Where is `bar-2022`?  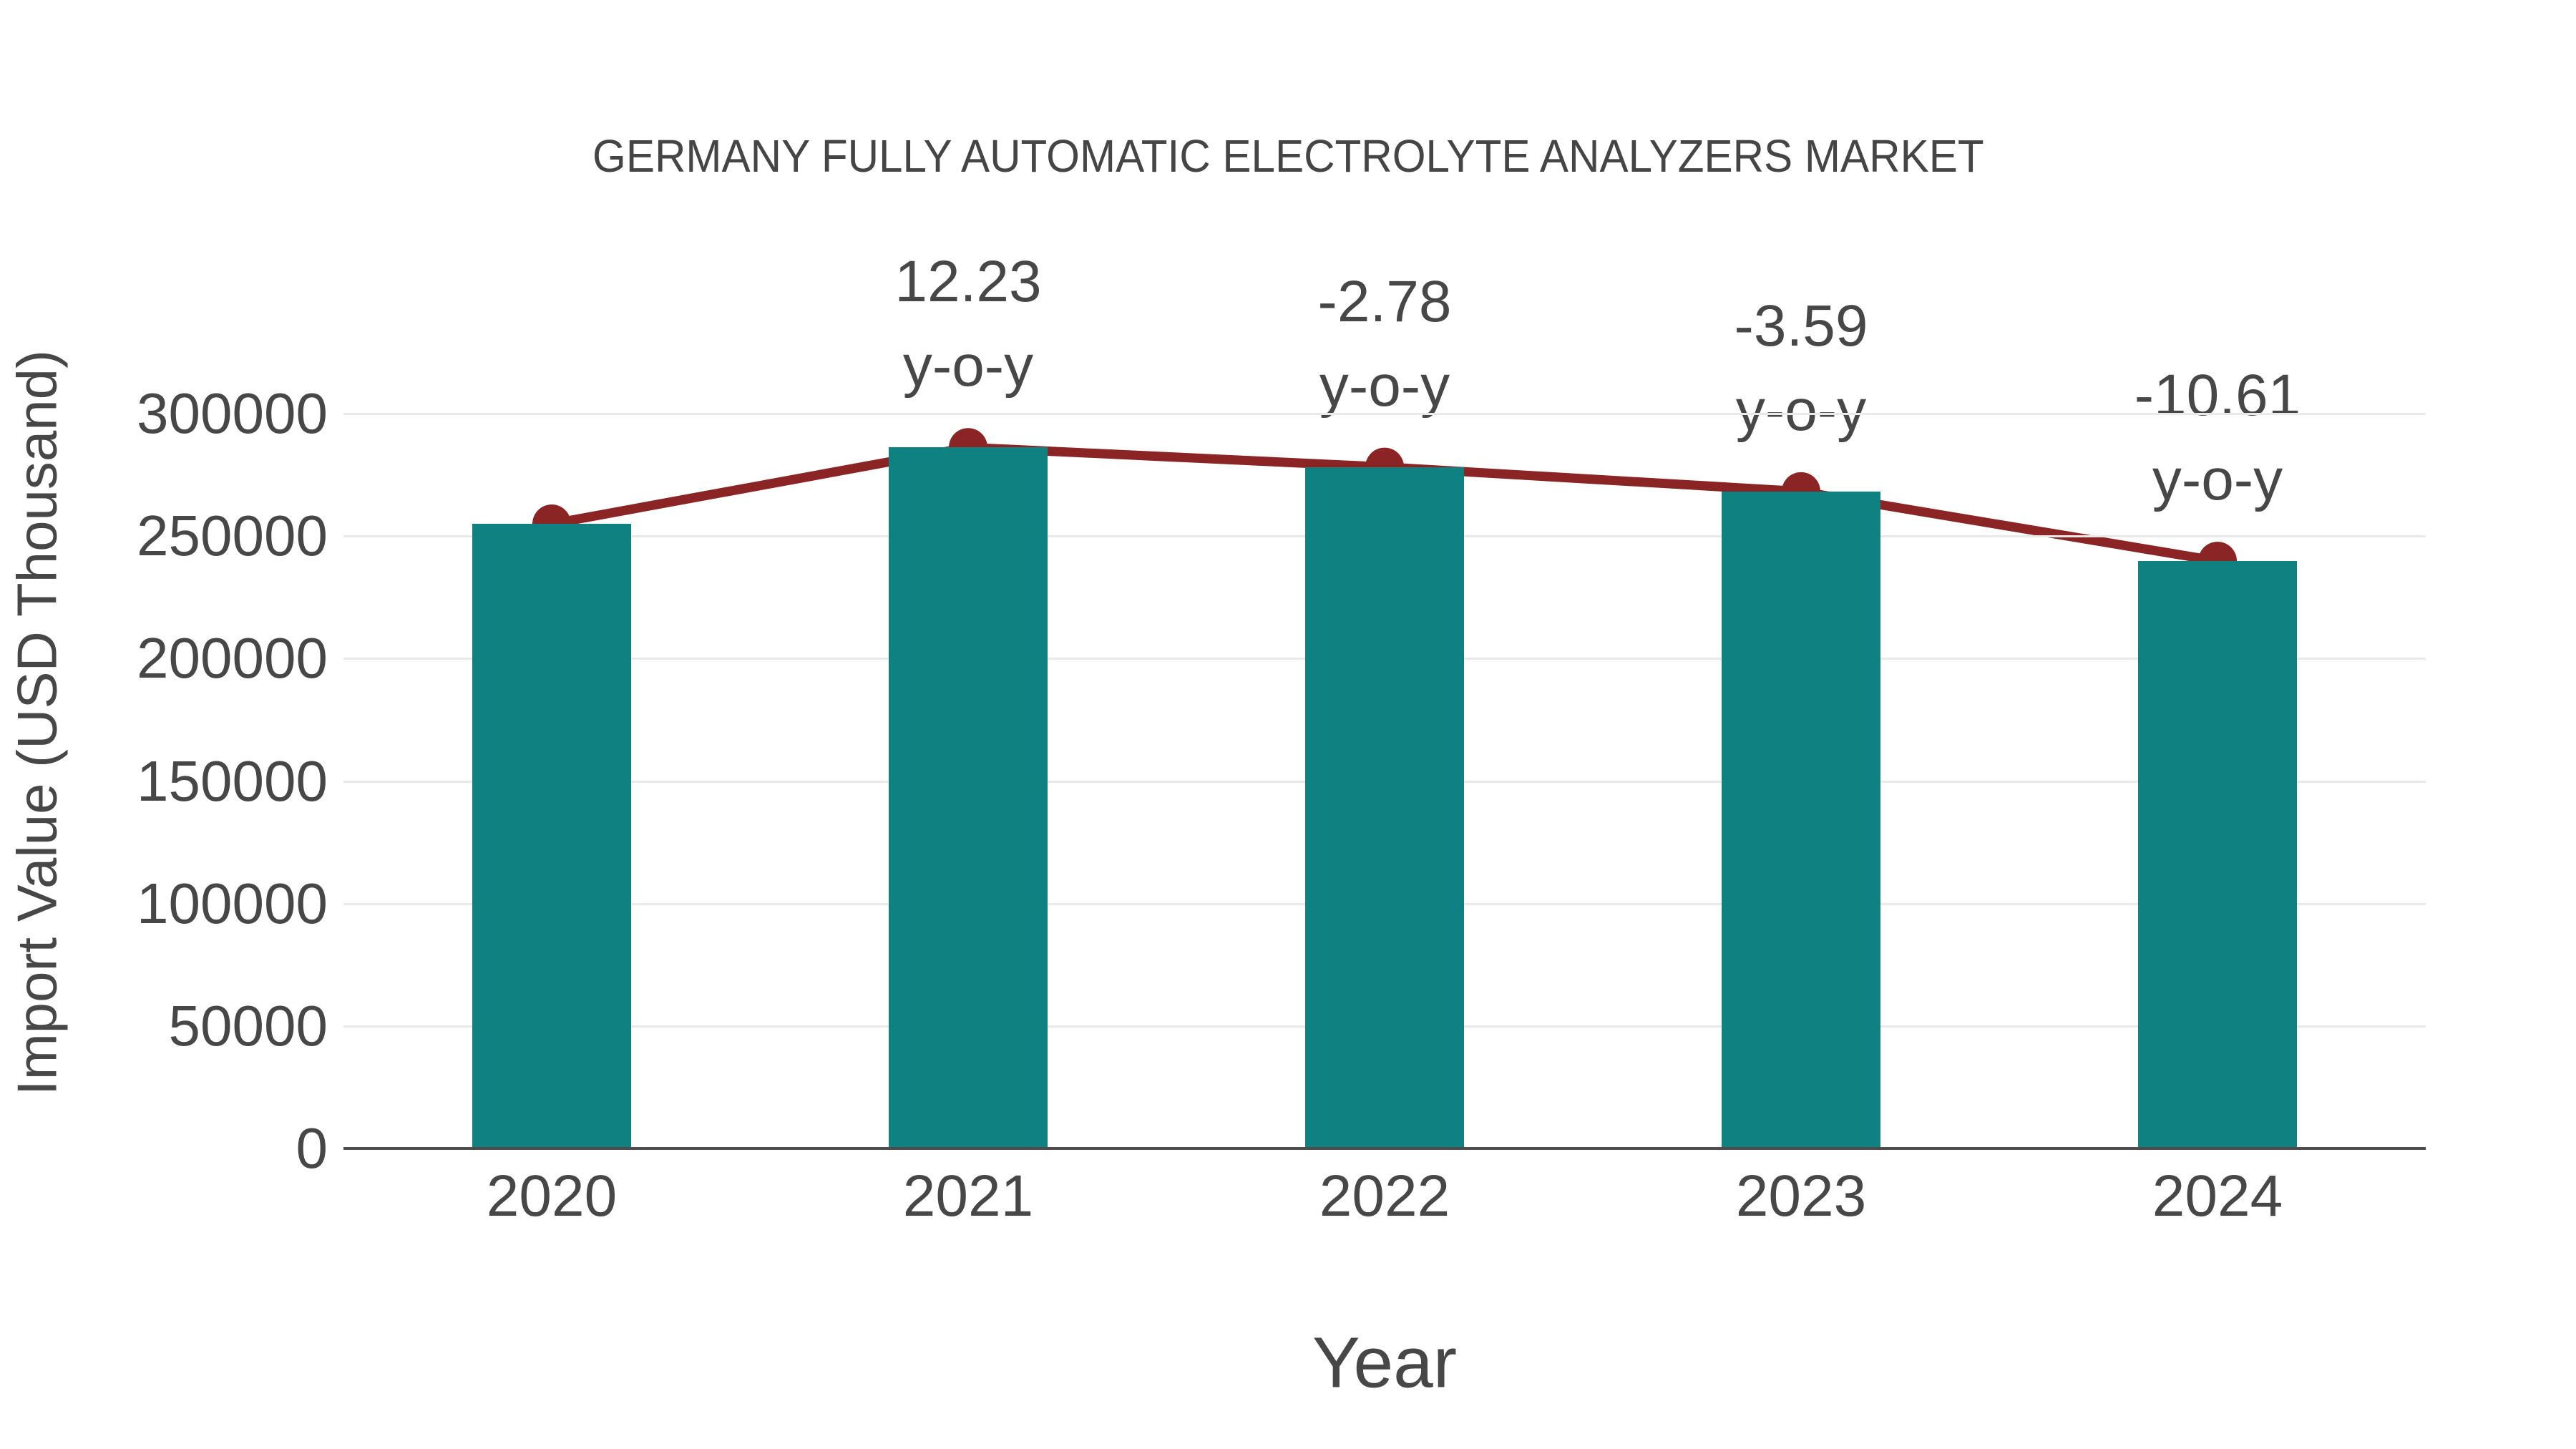 bar-2022 is located at coordinates (1384, 807).